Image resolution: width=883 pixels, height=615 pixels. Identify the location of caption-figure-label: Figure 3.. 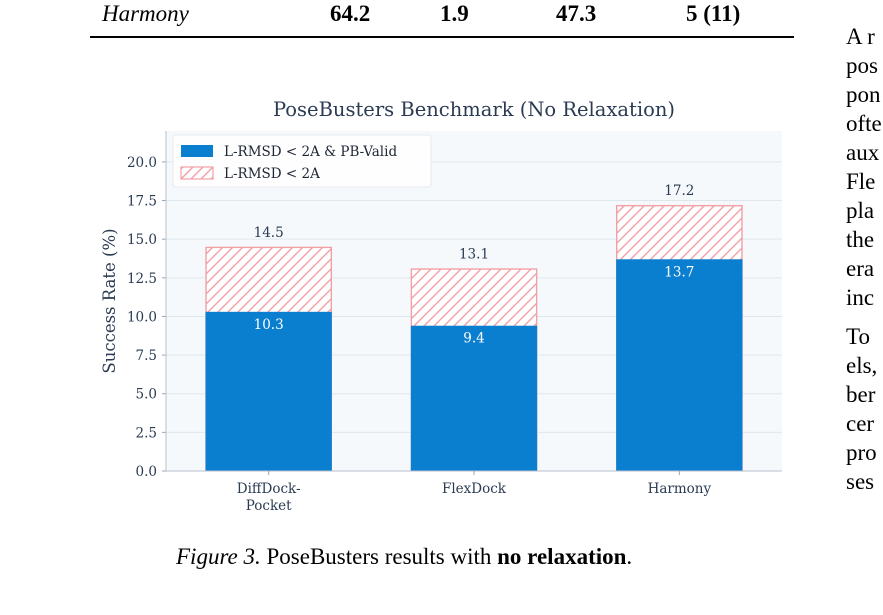
(218, 556).